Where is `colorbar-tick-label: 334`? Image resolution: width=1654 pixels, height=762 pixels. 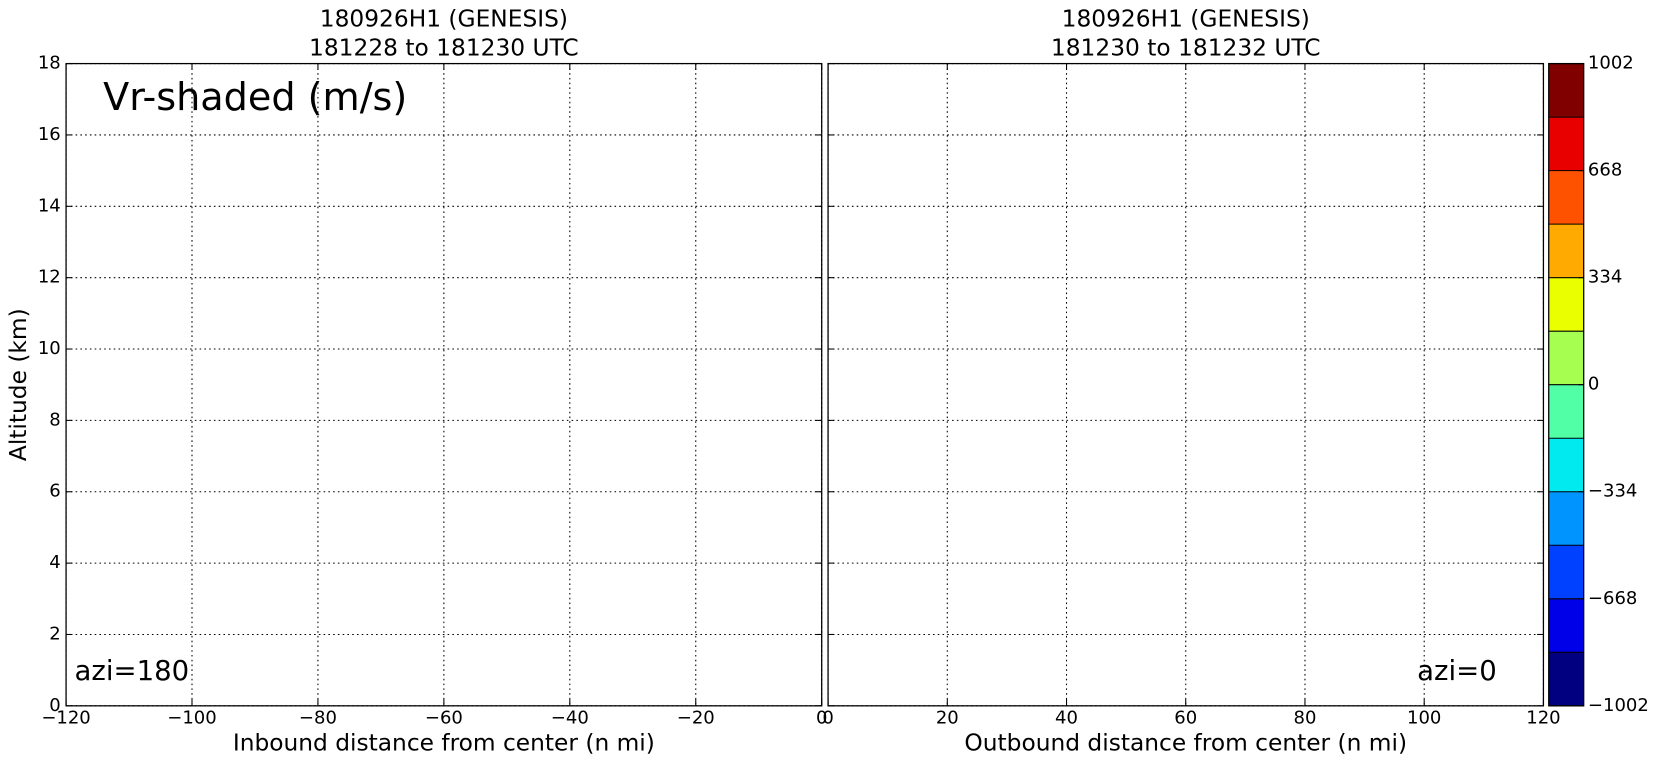
colorbar-tick-label: 334 is located at coordinates (1605, 277).